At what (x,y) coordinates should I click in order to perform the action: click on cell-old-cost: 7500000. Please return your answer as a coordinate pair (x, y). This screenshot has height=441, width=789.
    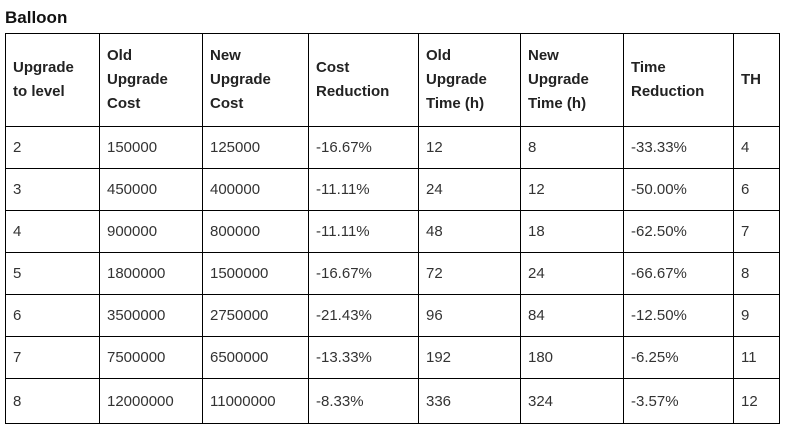
    Looking at the image, I should click on (151, 357).